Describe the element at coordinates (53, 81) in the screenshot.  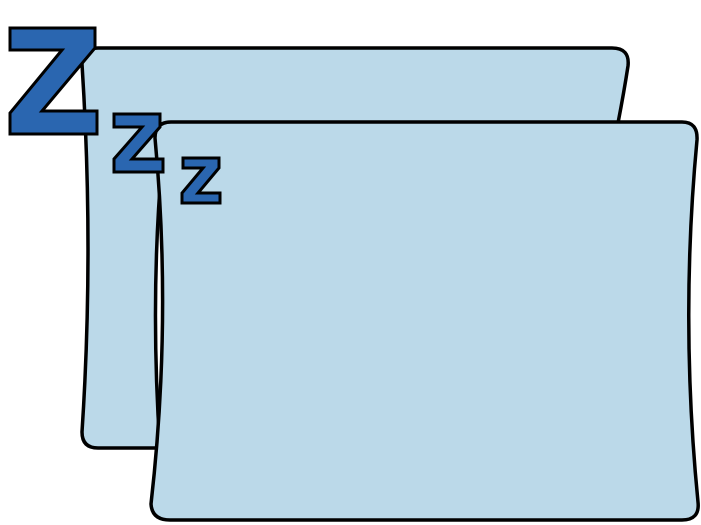
I see `large-z-letter` at that location.